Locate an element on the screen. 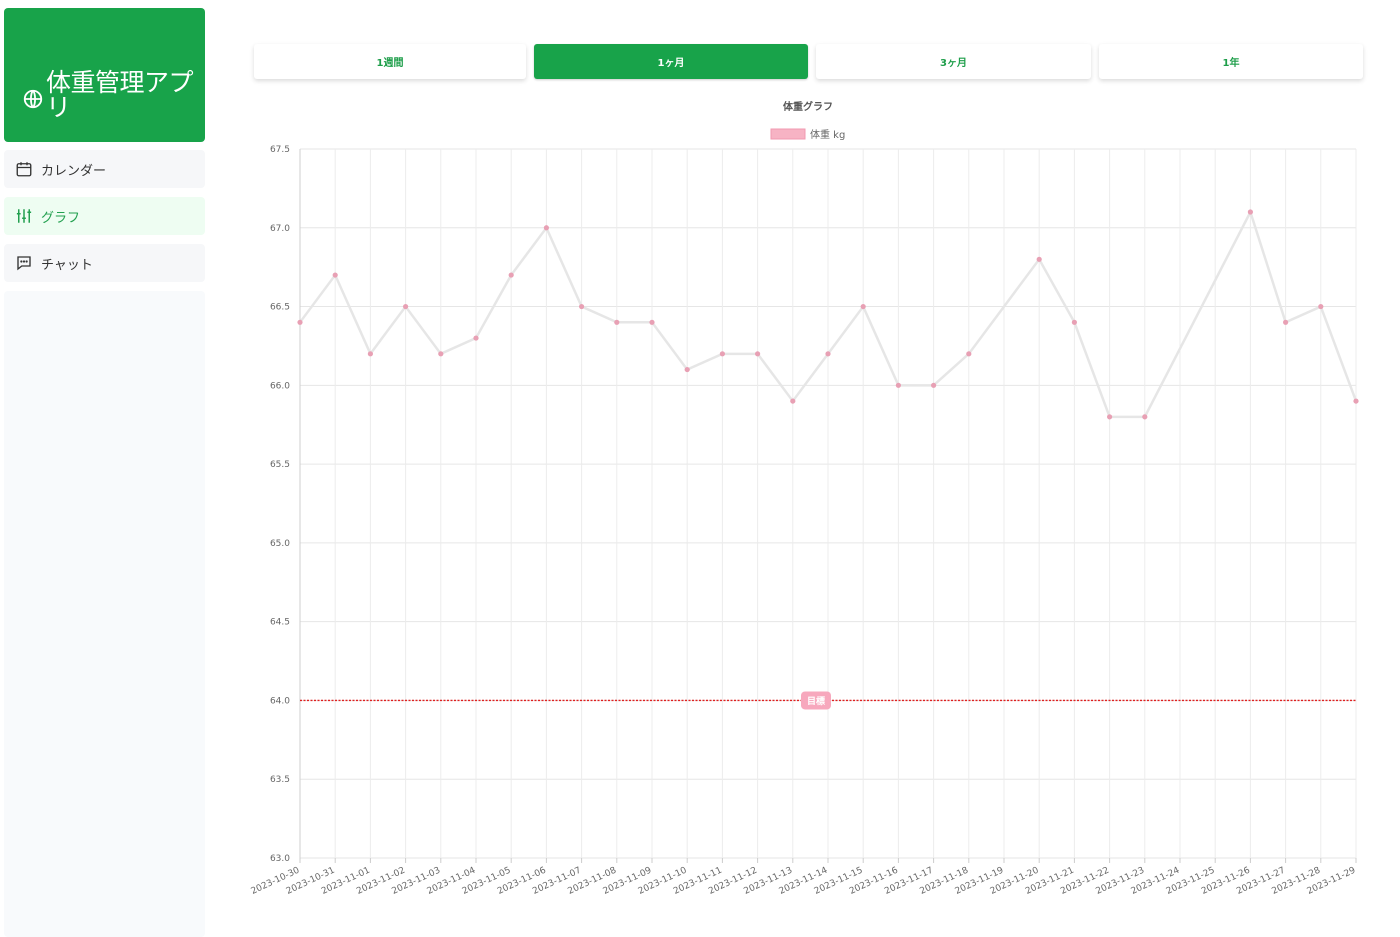 The width and height of the screenshot is (1400, 937). sidebar-item-calendar: カレンダー is located at coordinates (104, 169).